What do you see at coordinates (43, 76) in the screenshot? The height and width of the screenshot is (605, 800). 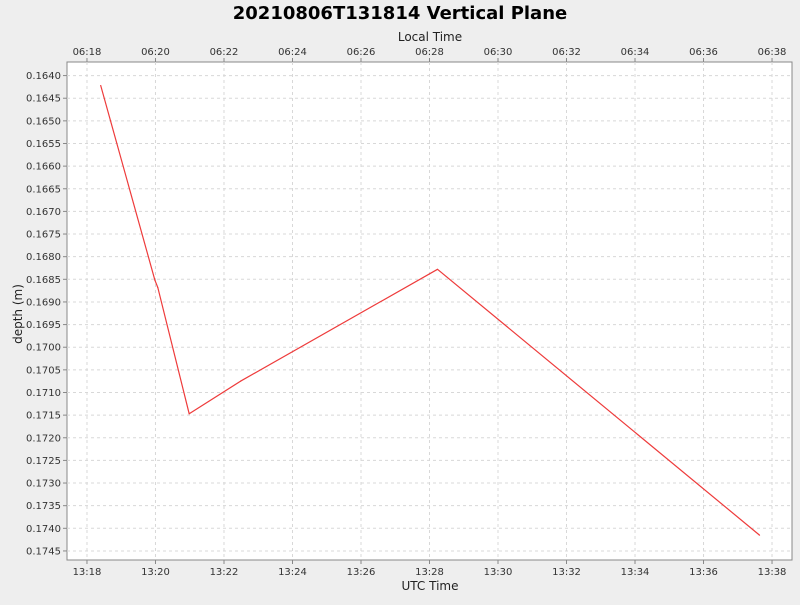 I see `y-tick-label: 0.1640` at bounding box center [43, 76].